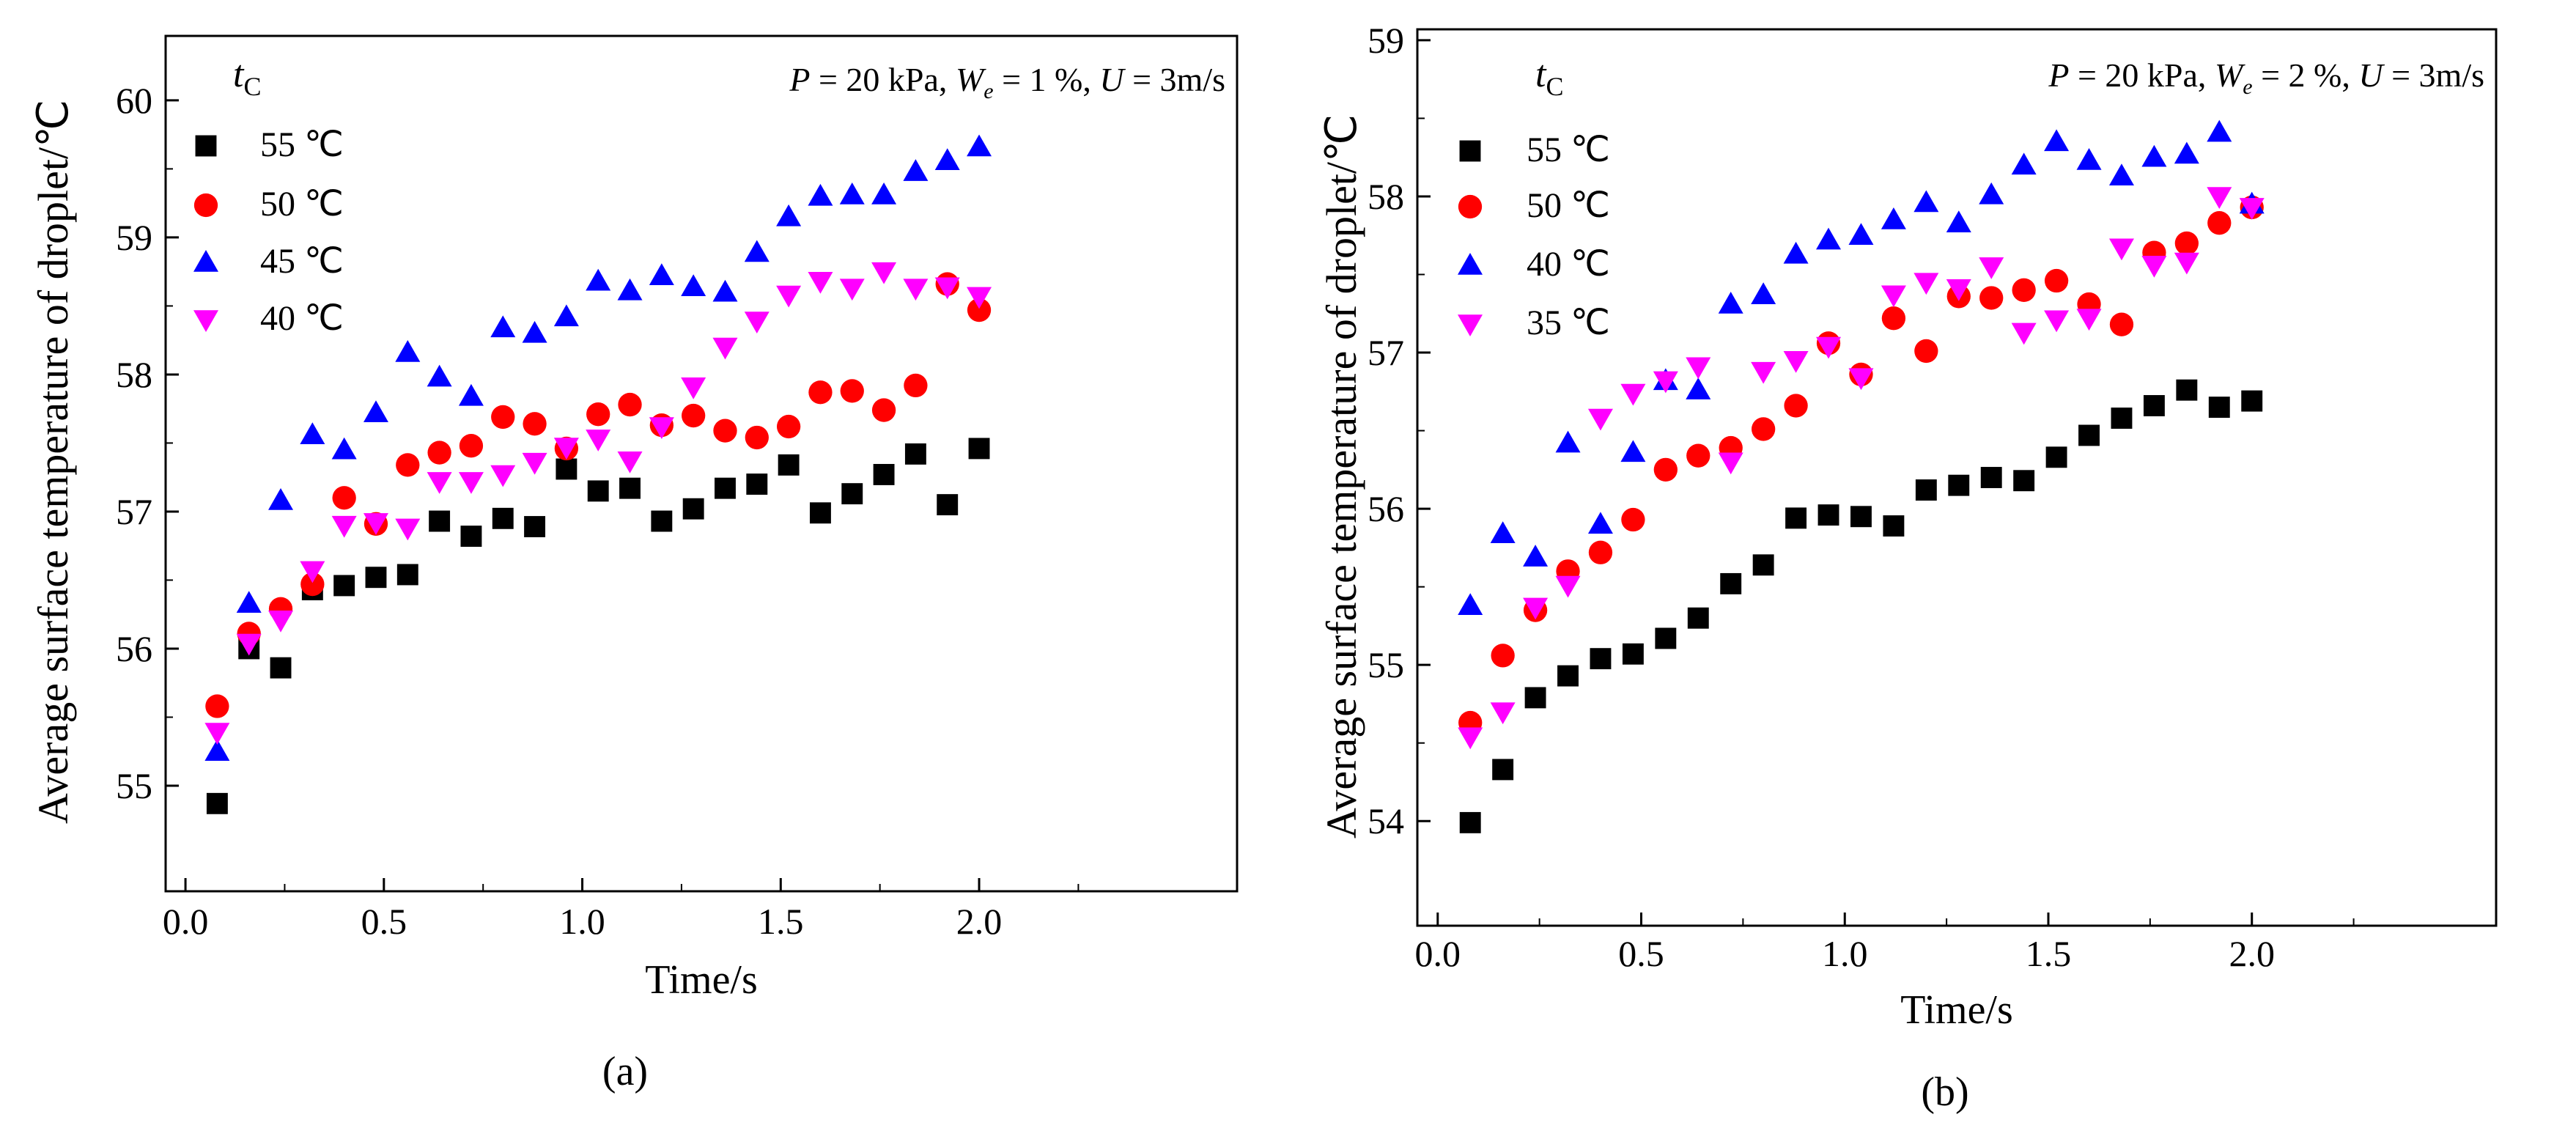 The height and width of the screenshot is (1128, 2576). What do you see at coordinates (1386, 196) in the screenshot?
I see `y-tick-label: 58` at bounding box center [1386, 196].